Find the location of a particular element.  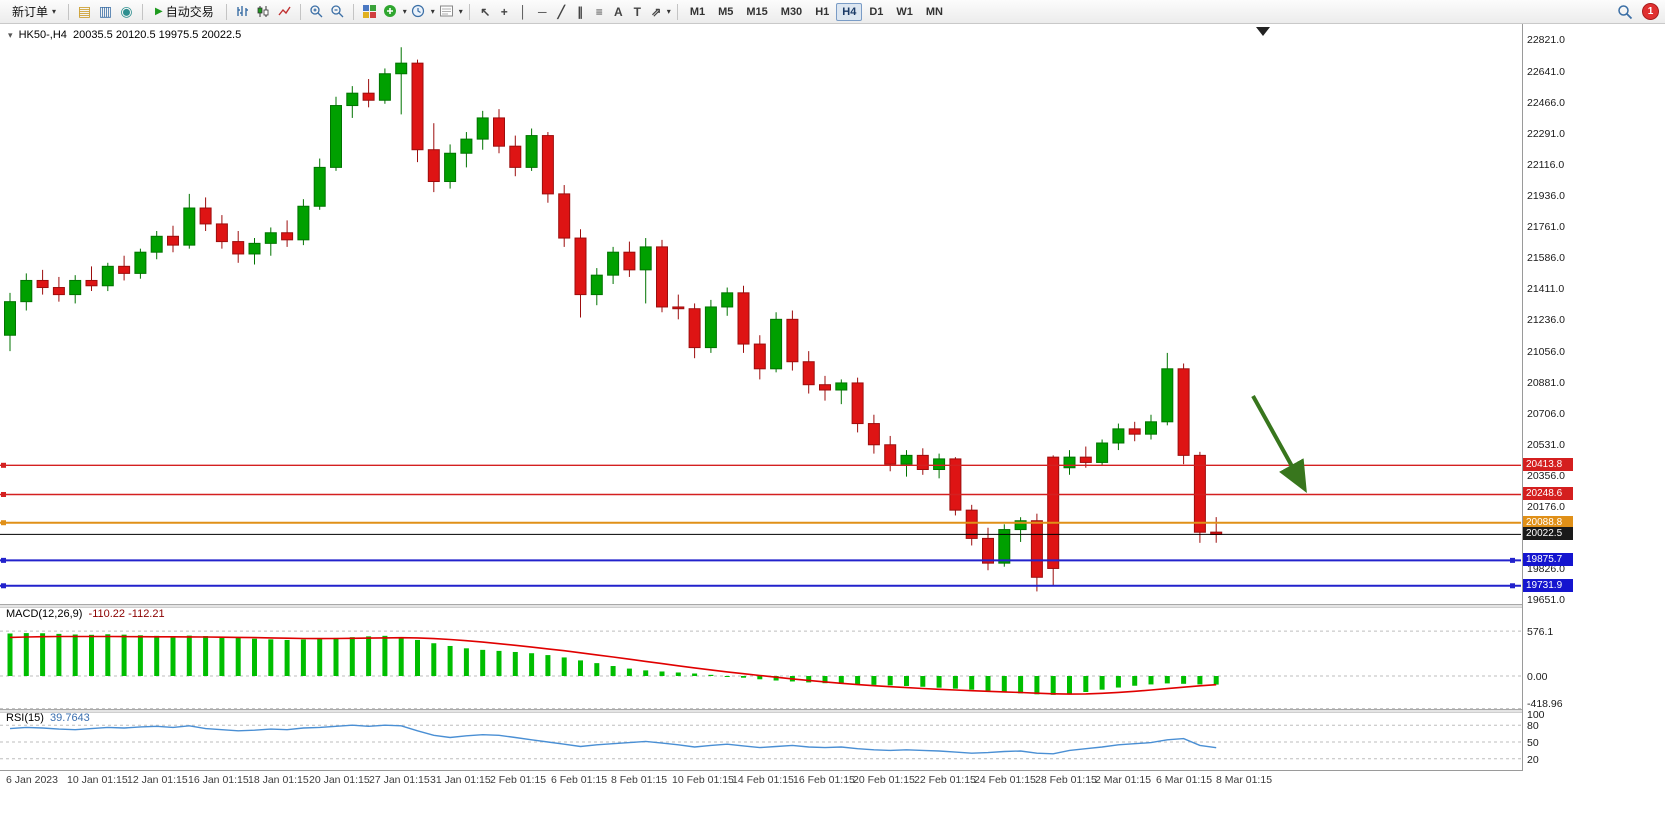

vertical-line-icon: │ is located at coordinates (523, 11).